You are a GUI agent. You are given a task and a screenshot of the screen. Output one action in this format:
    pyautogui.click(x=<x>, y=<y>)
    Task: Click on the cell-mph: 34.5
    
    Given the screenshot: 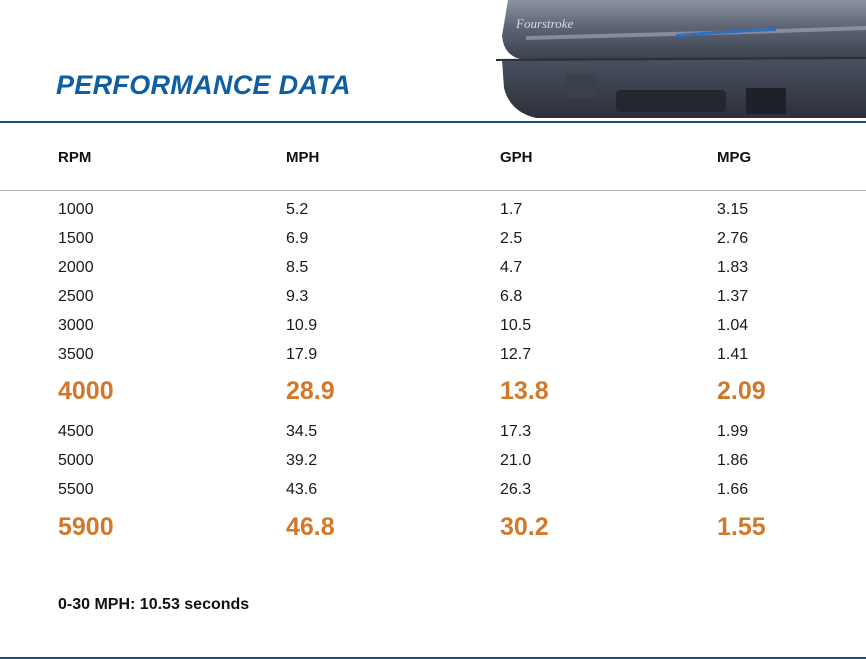 What is the action you would take?
    pyautogui.click(x=302, y=431)
    